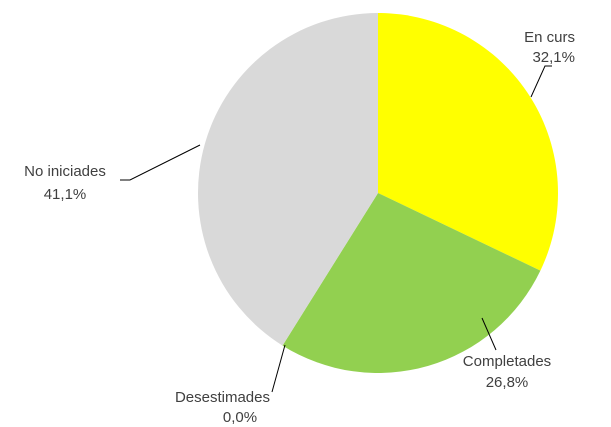  What do you see at coordinates (507, 382) in the screenshot?
I see `slice-value: 26,8%` at bounding box center [507, 382].